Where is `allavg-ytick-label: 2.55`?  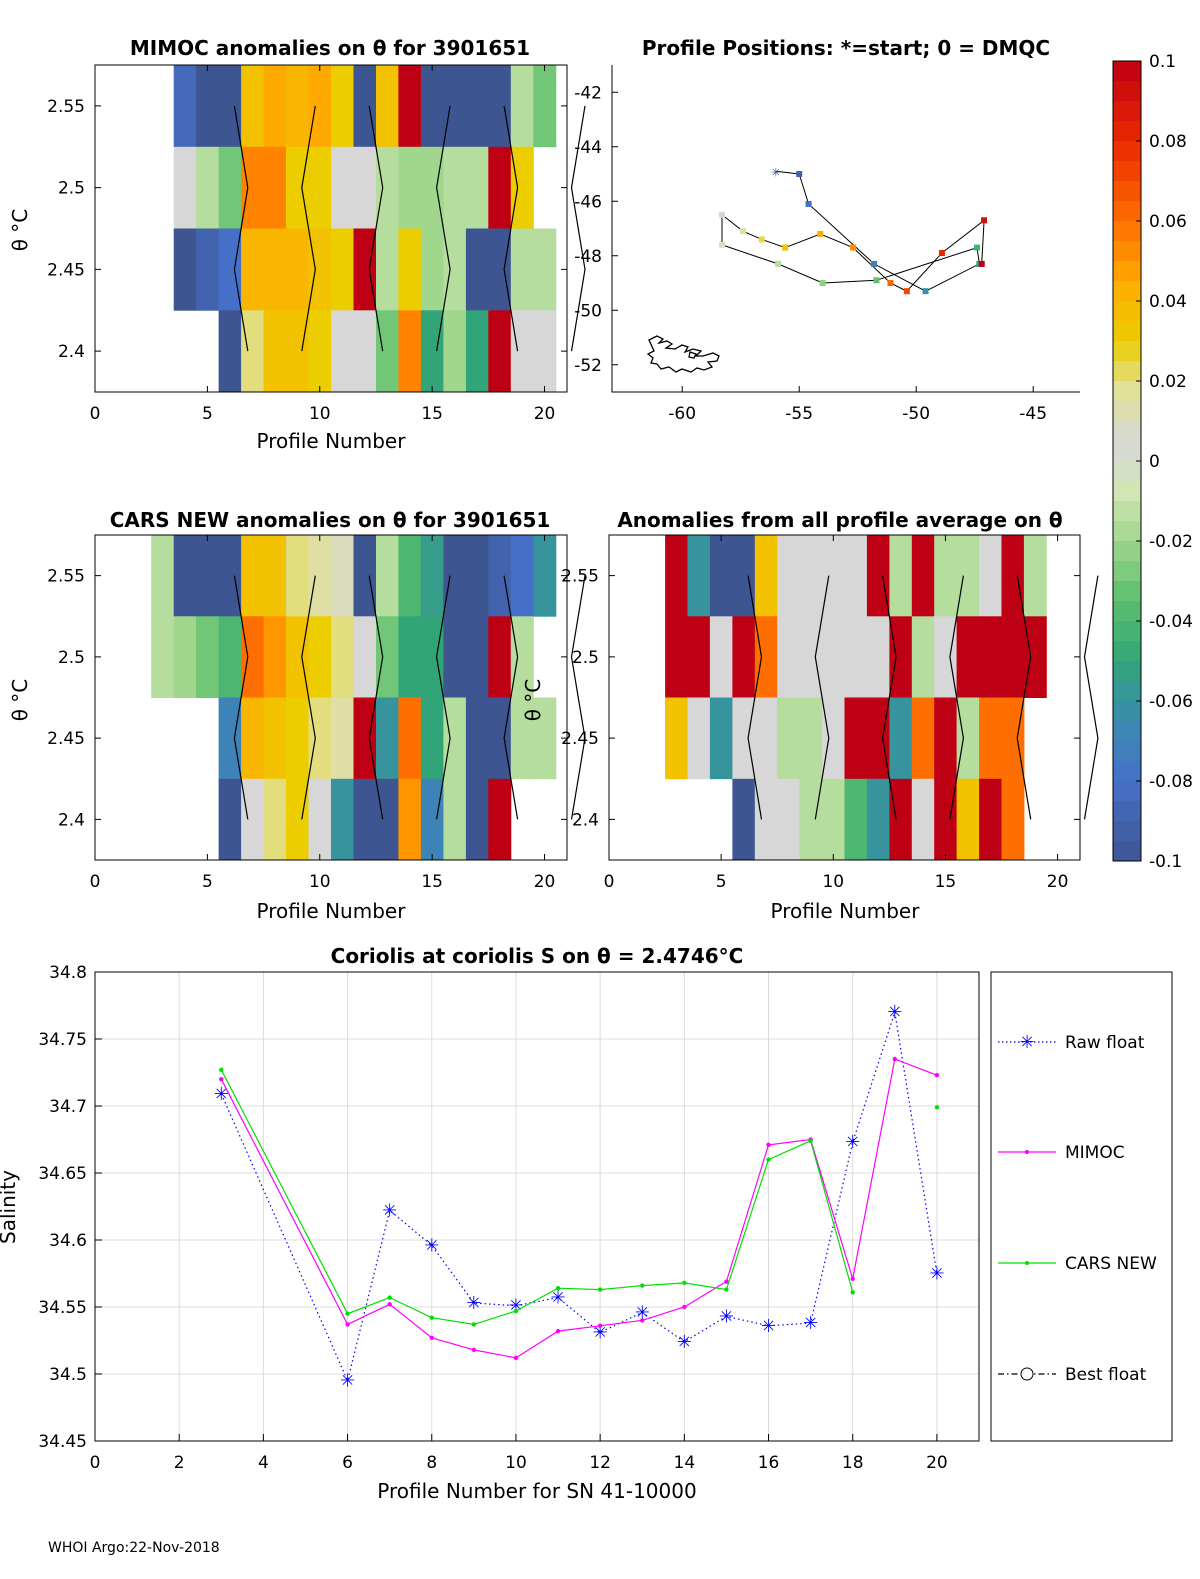 allavg-ytick-label: 2.55 is located at coordinates (580, 577).